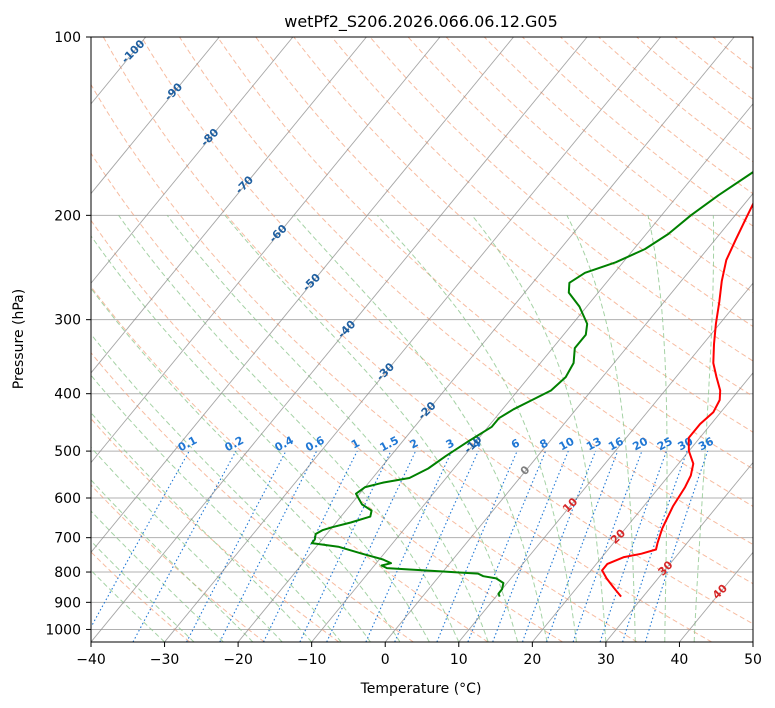 The width and height of the screenshot is (775, 708). What do you see at coordinates (680, 660) in the screenshot?
I see `x-tick-label: 40` at bounding box center [680, 660].